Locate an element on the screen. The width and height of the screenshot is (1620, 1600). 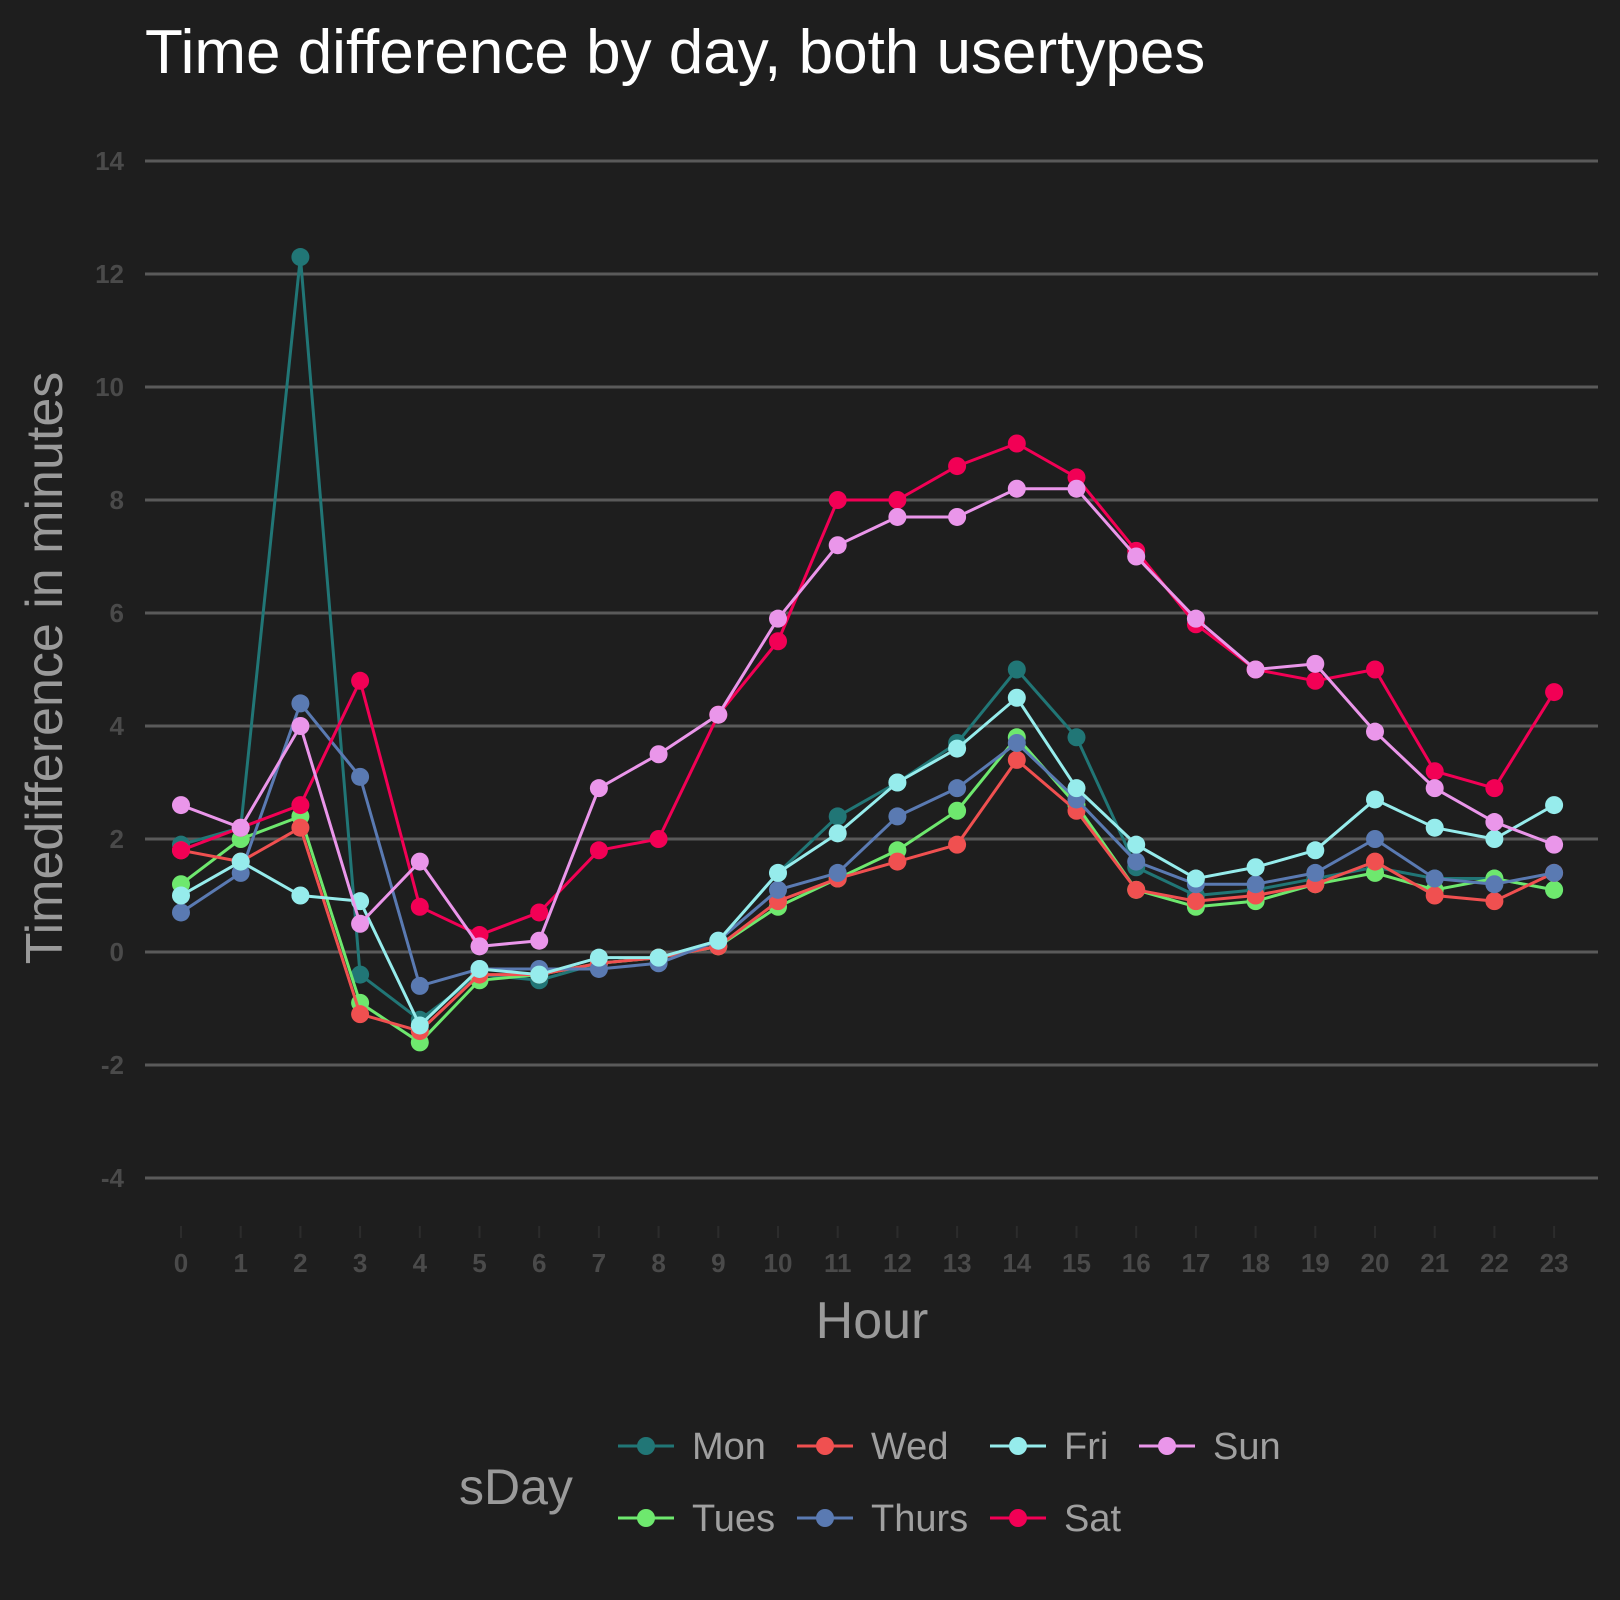
legend-label: Sat is located at coordinates (1092, 1519).